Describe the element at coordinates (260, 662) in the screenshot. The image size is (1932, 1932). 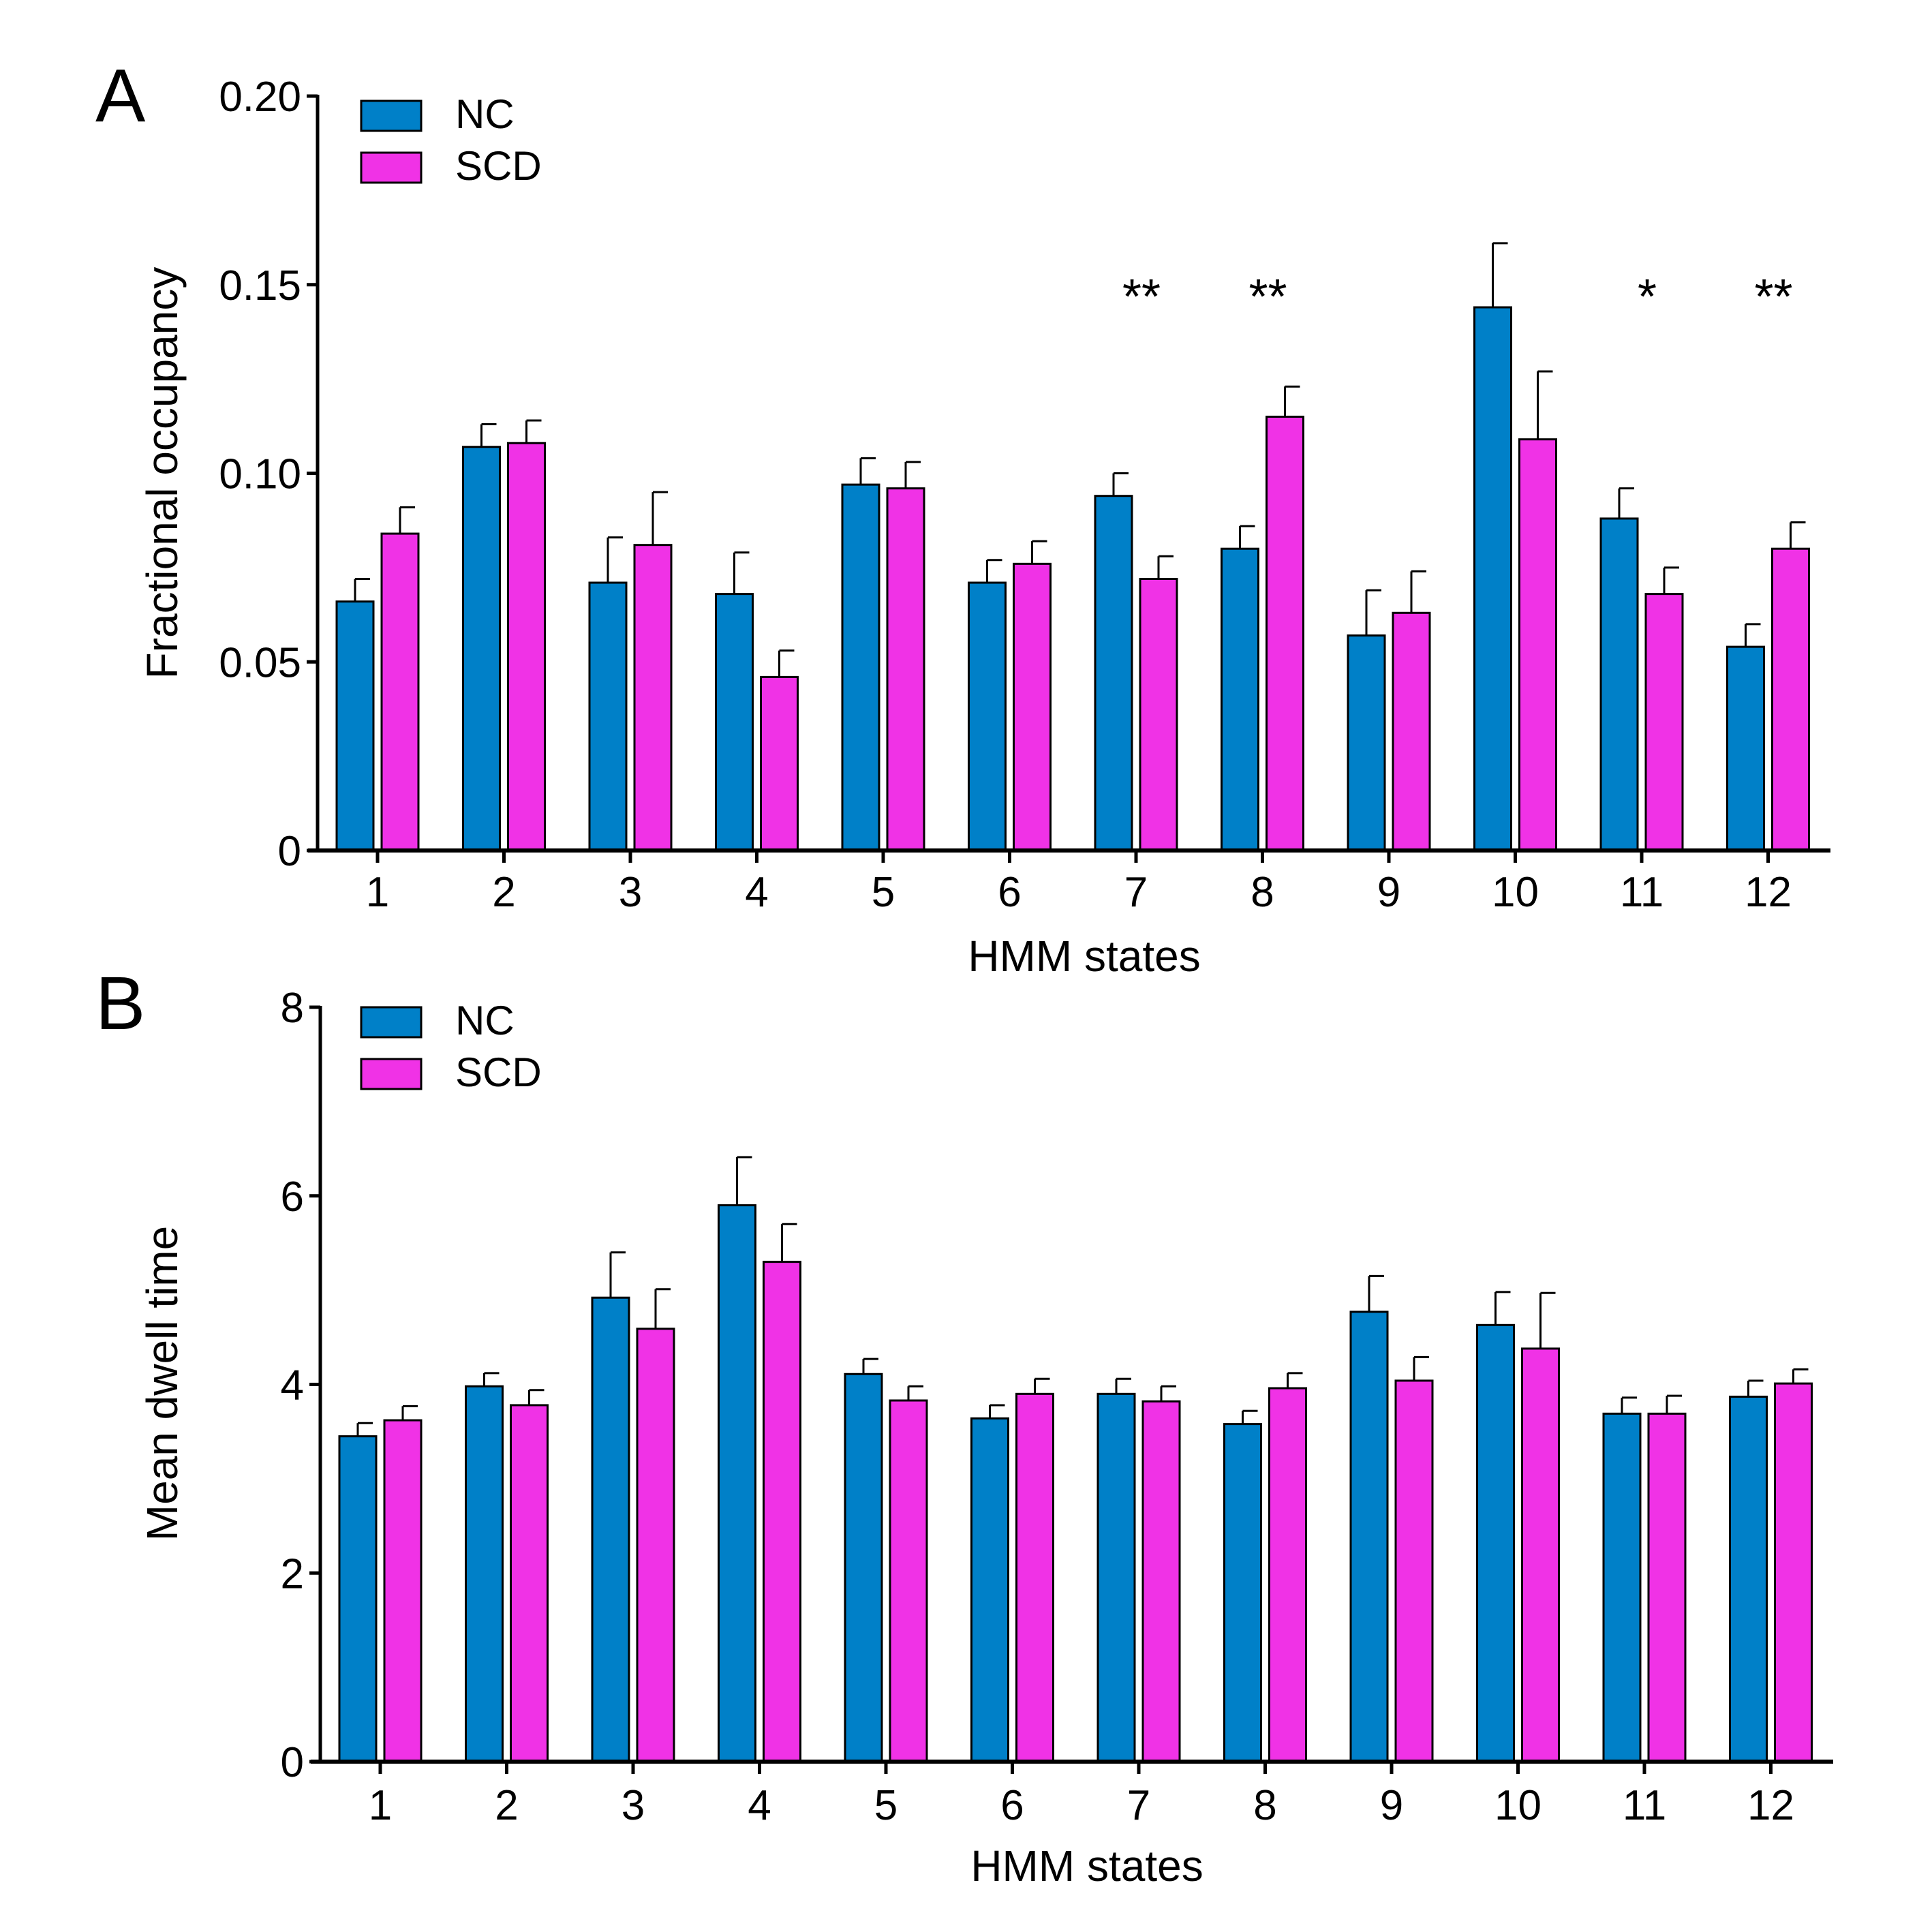
I see `y-tick-label: 0.05` at that location.